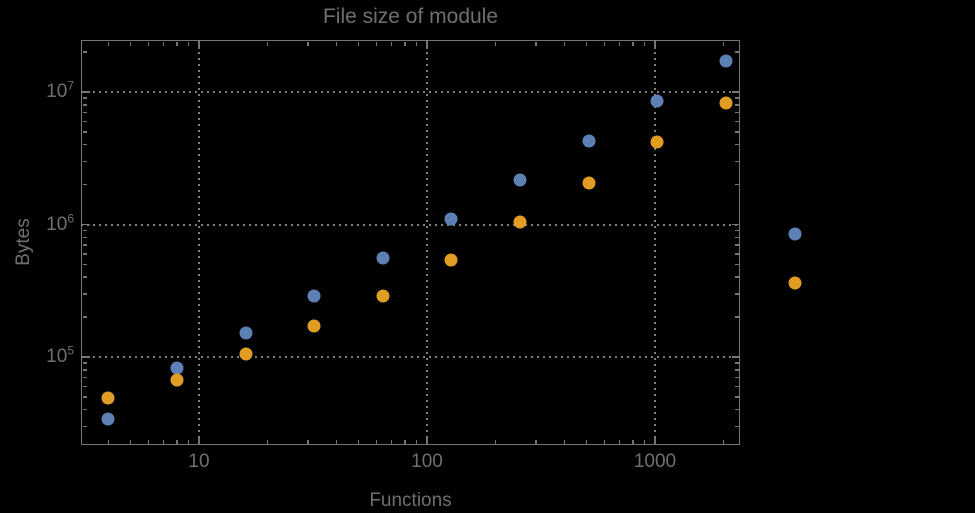 The width and height of the screenshot is (975, 513). I want to click on x-tick-label: 100, so click(427, 461).